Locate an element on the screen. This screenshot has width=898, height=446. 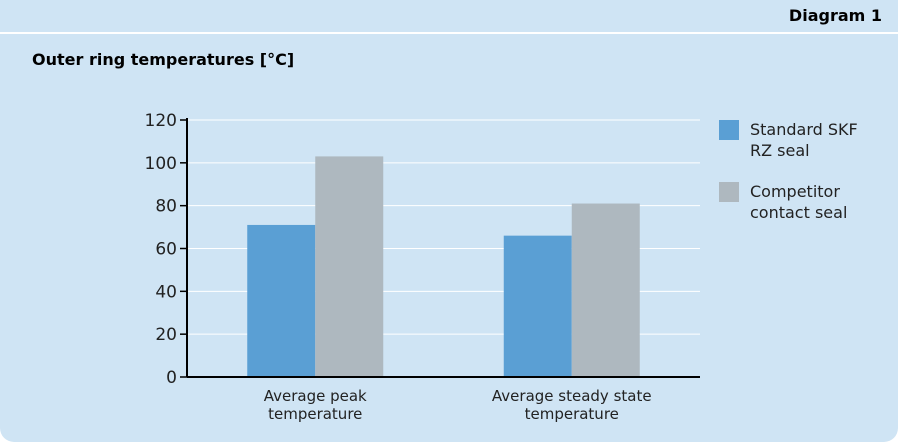
legend-label: contact seal is located at coordinates (798, 212).